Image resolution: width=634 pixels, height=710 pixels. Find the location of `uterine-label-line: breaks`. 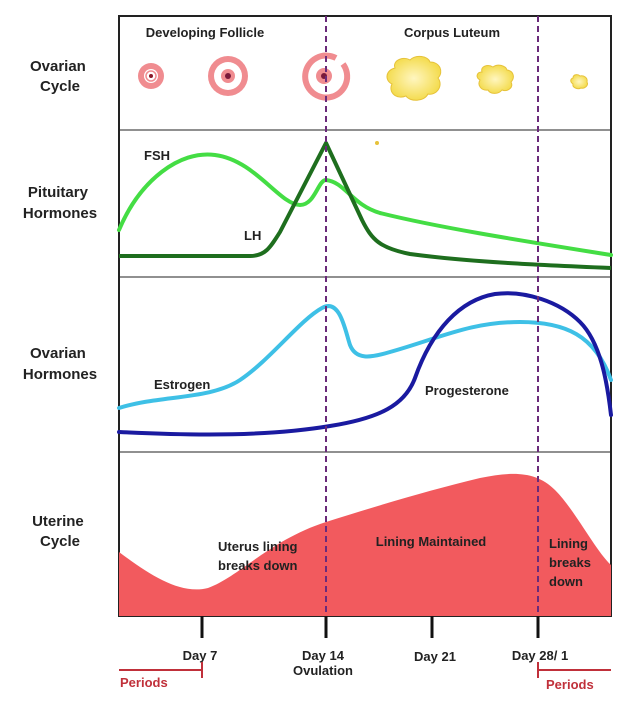

uterine-label-line: breaks is located at coordinates (570, 562).